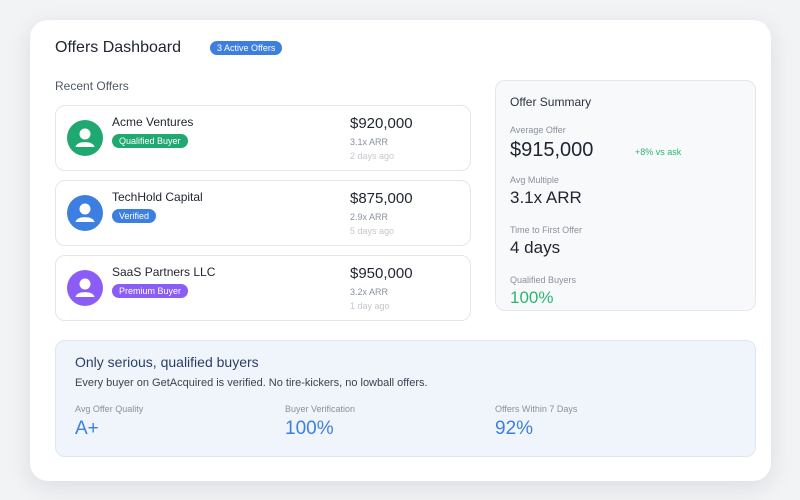  Describe the element at coordinates (536, 409) in the screenshot. I see `stat-label: Offers Within 7 Days` at that location.